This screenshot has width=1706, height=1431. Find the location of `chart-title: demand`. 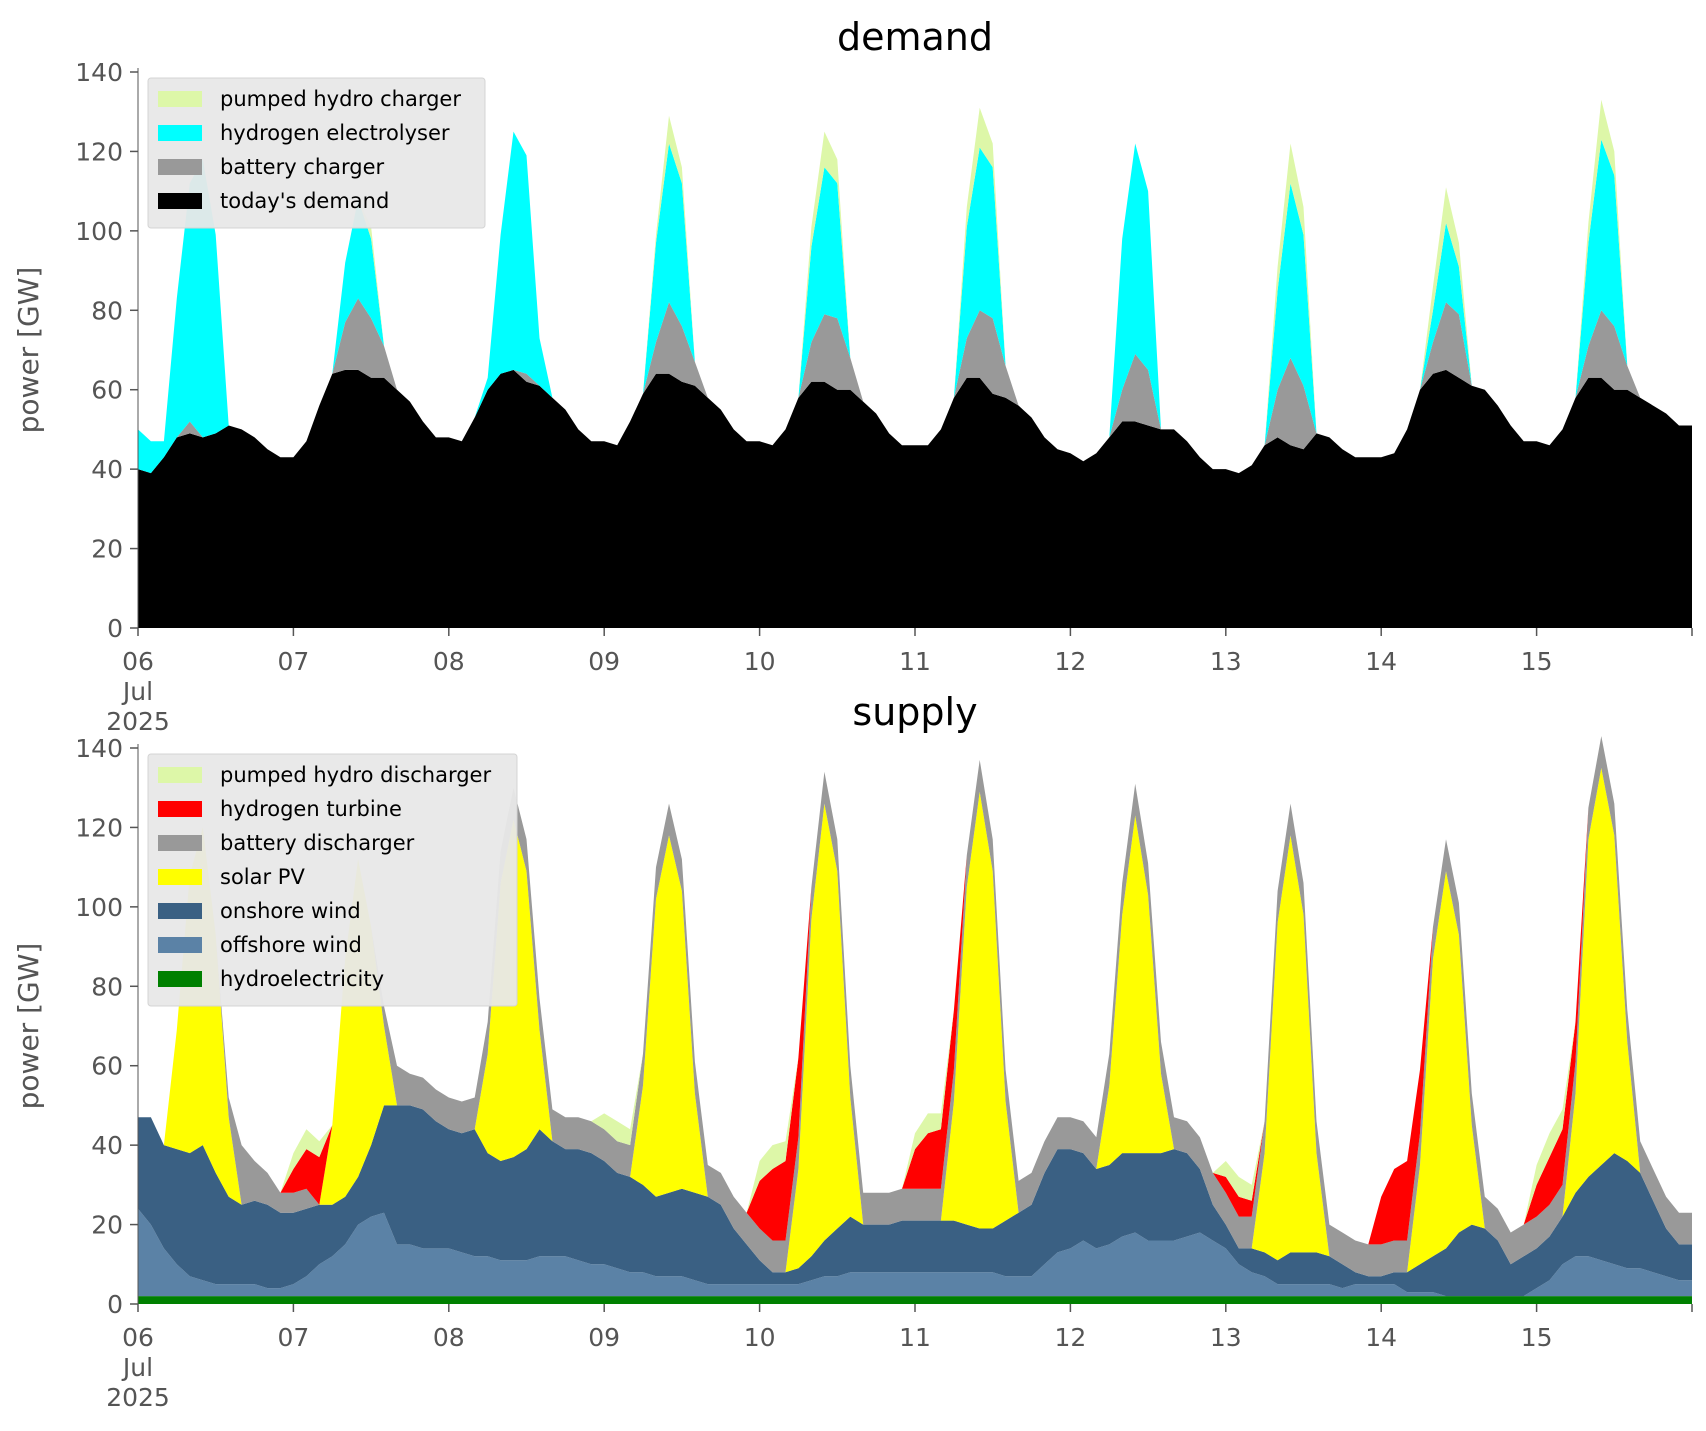

chart-title: demand is located at coordinates (915, 37).